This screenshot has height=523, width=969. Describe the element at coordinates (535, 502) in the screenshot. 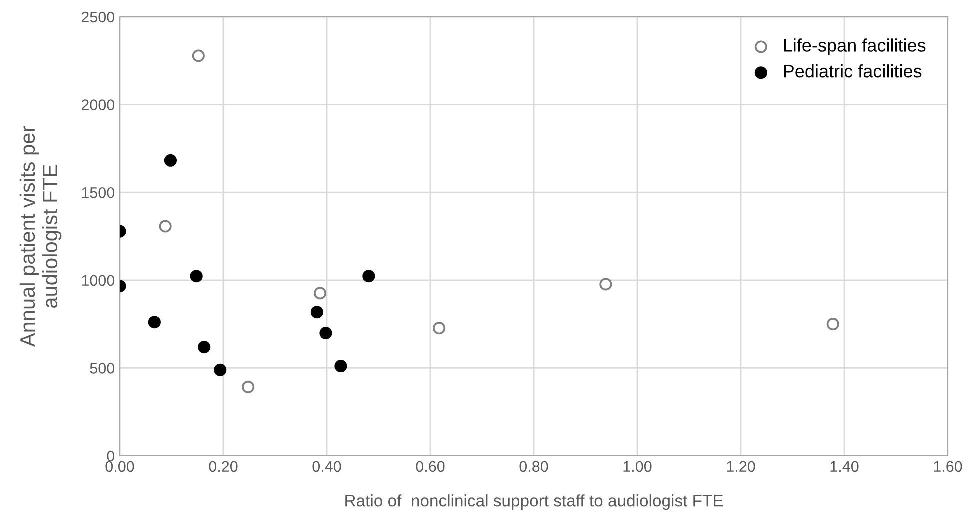

I see `x-axis-title: Ratio of nonclinical support staff to audiologist FTE` at that location.